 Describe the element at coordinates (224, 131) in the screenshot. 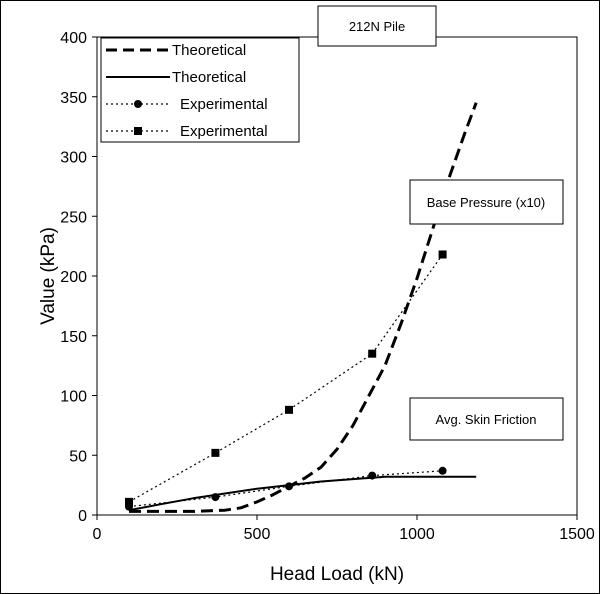

I see `legend-label-experimental-square: Experimental` at that location.